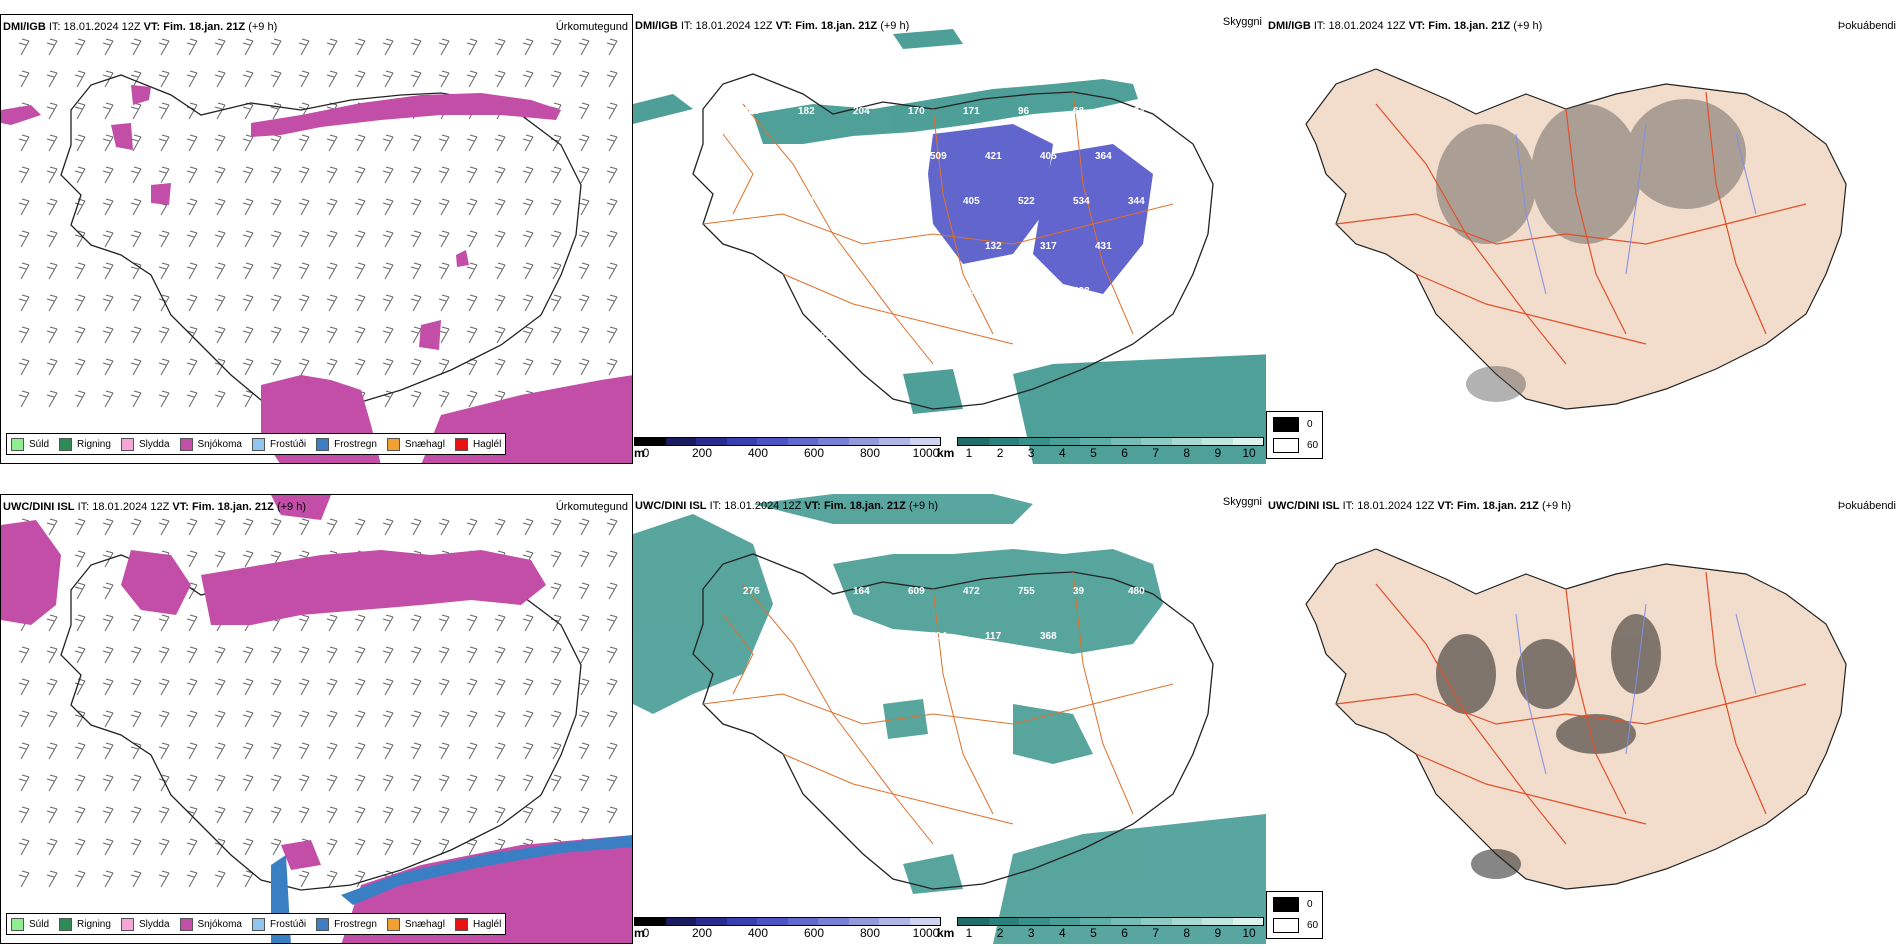 The image size is (1900, 950). Describe the element at coordinates (1026, 591) in the screenshot. I see `visibility-value-label: 755` at that location.